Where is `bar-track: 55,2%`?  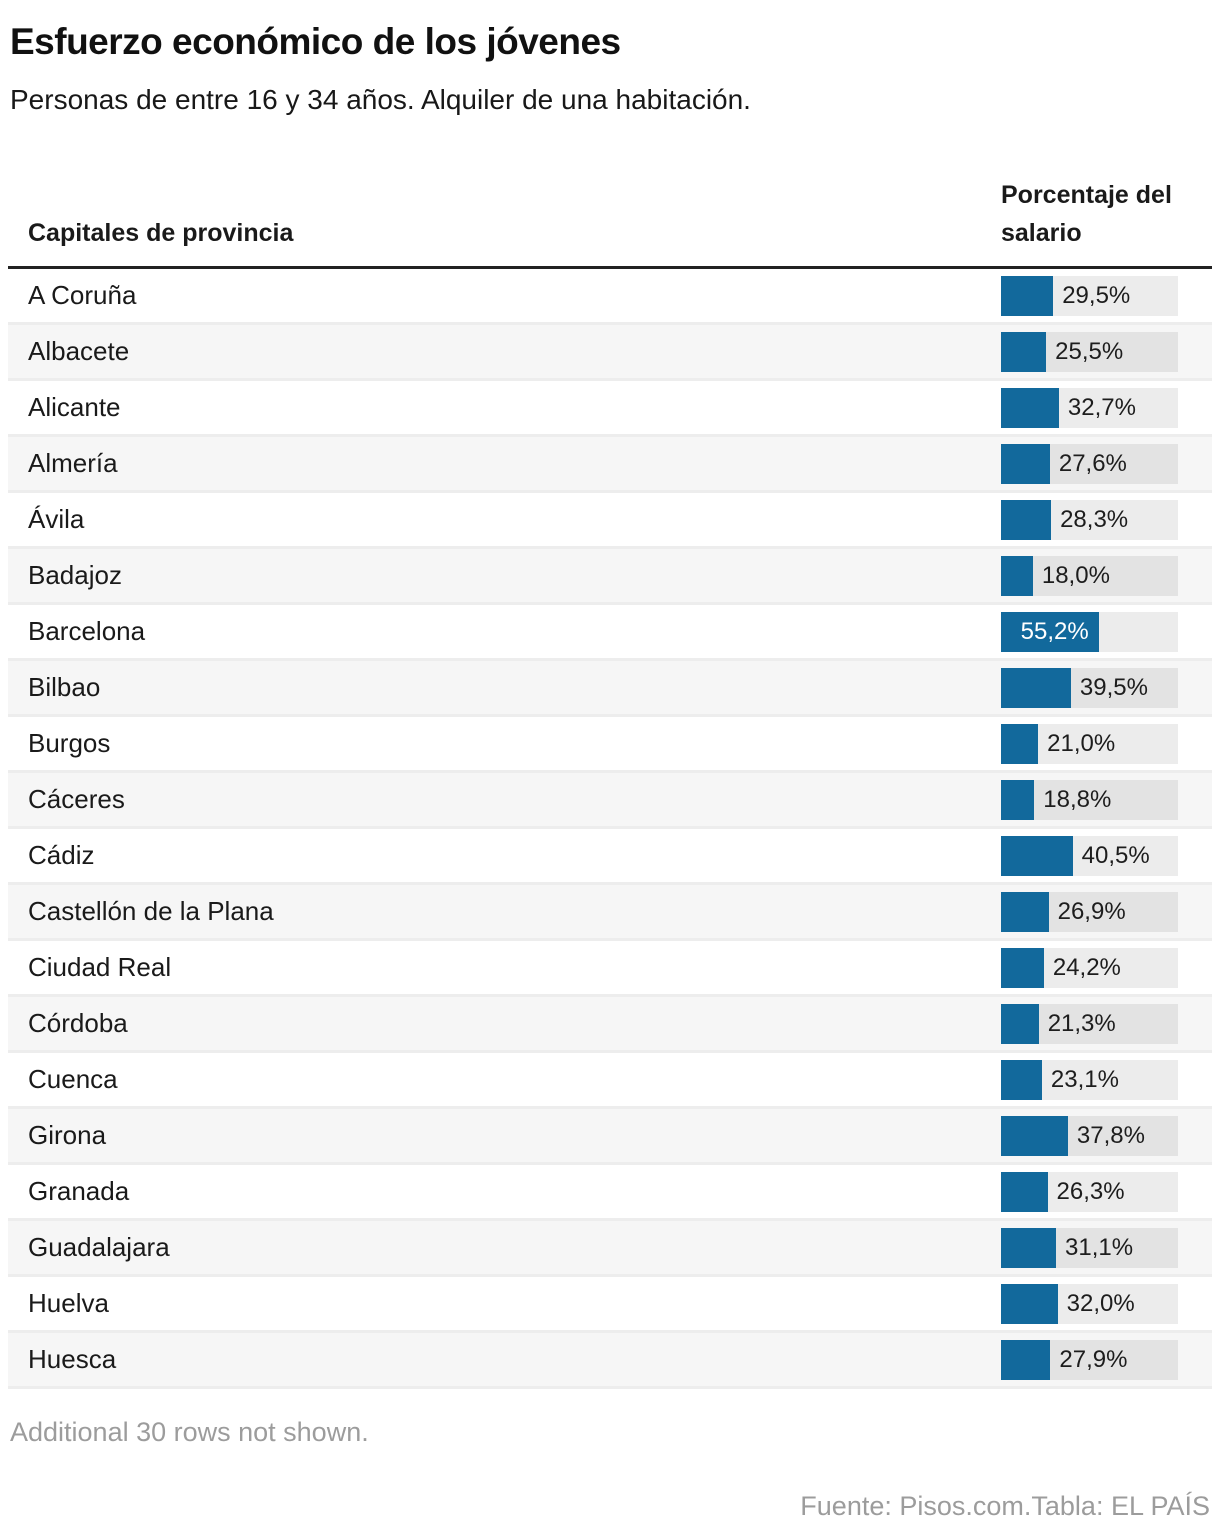 bar-track: 55,2% is located at coordinates (1089, 631).